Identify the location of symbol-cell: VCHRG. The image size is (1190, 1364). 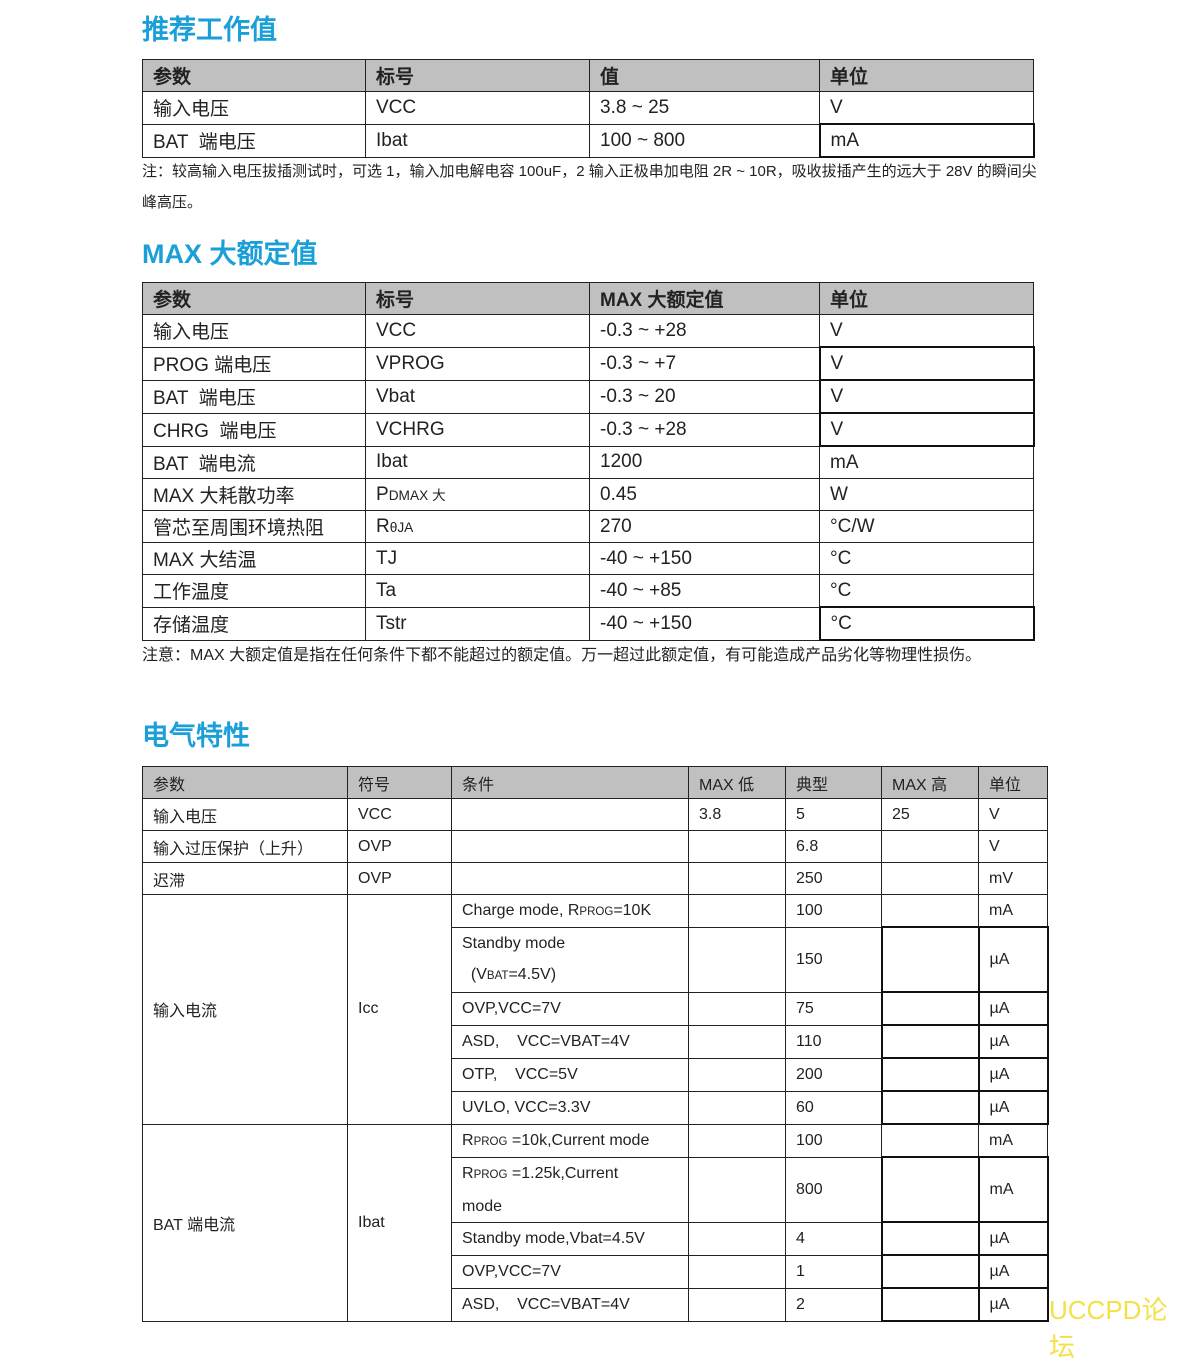
(477, 429).